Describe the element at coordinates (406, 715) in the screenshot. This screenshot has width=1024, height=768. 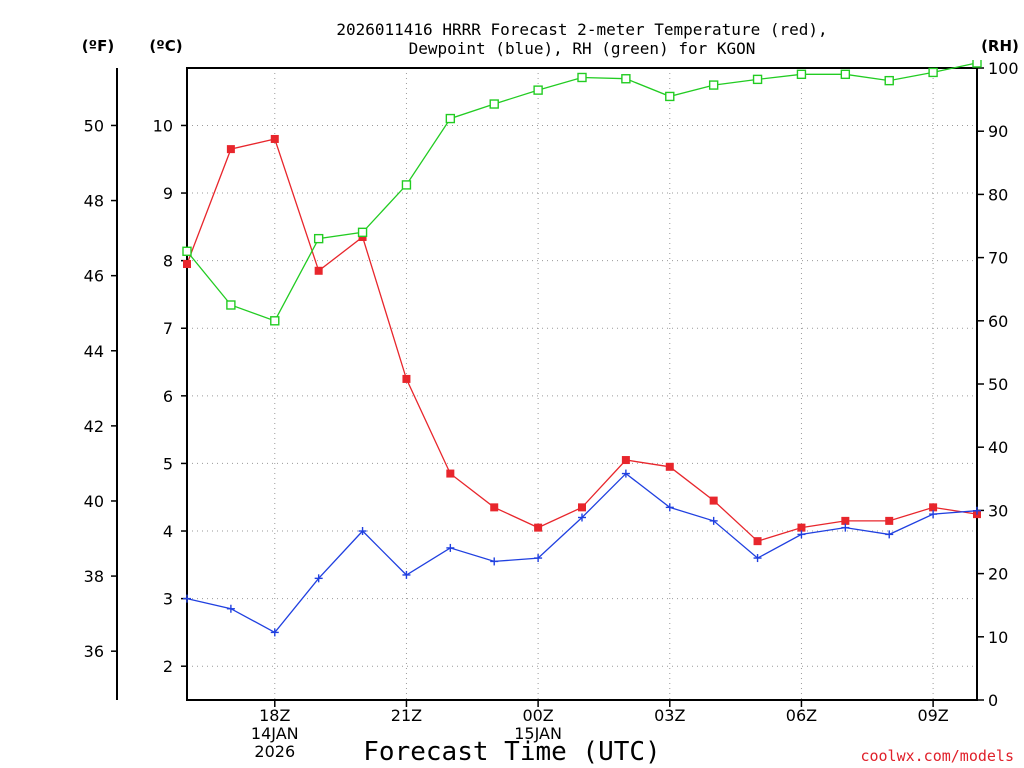
I see `x-tick-label: 21Z` at that location.